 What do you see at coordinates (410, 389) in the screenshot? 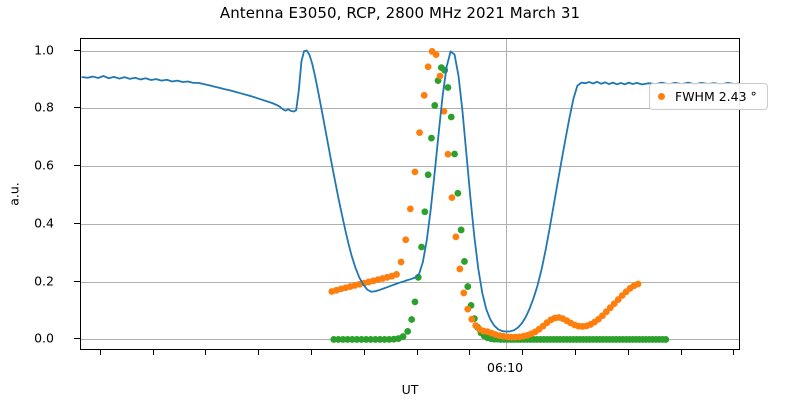
I see `x-axis-label: UT` at bounding box center [410, 389].